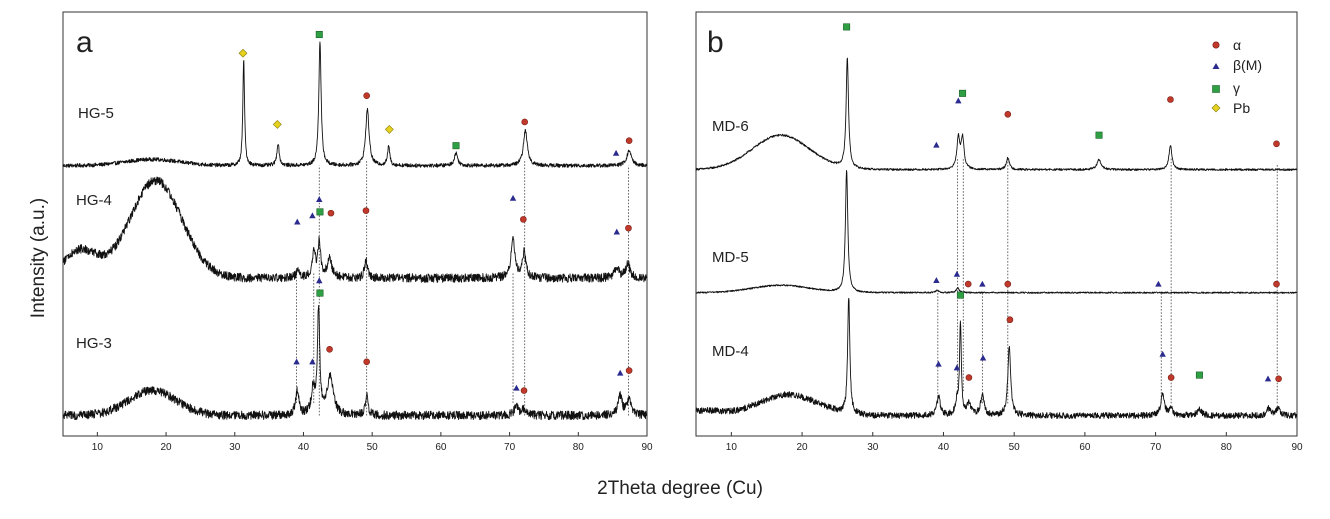 The height and width of the screenshot is (519, 1330). I want to click on series-label-hg-3: HG-3, so click(94, 343).